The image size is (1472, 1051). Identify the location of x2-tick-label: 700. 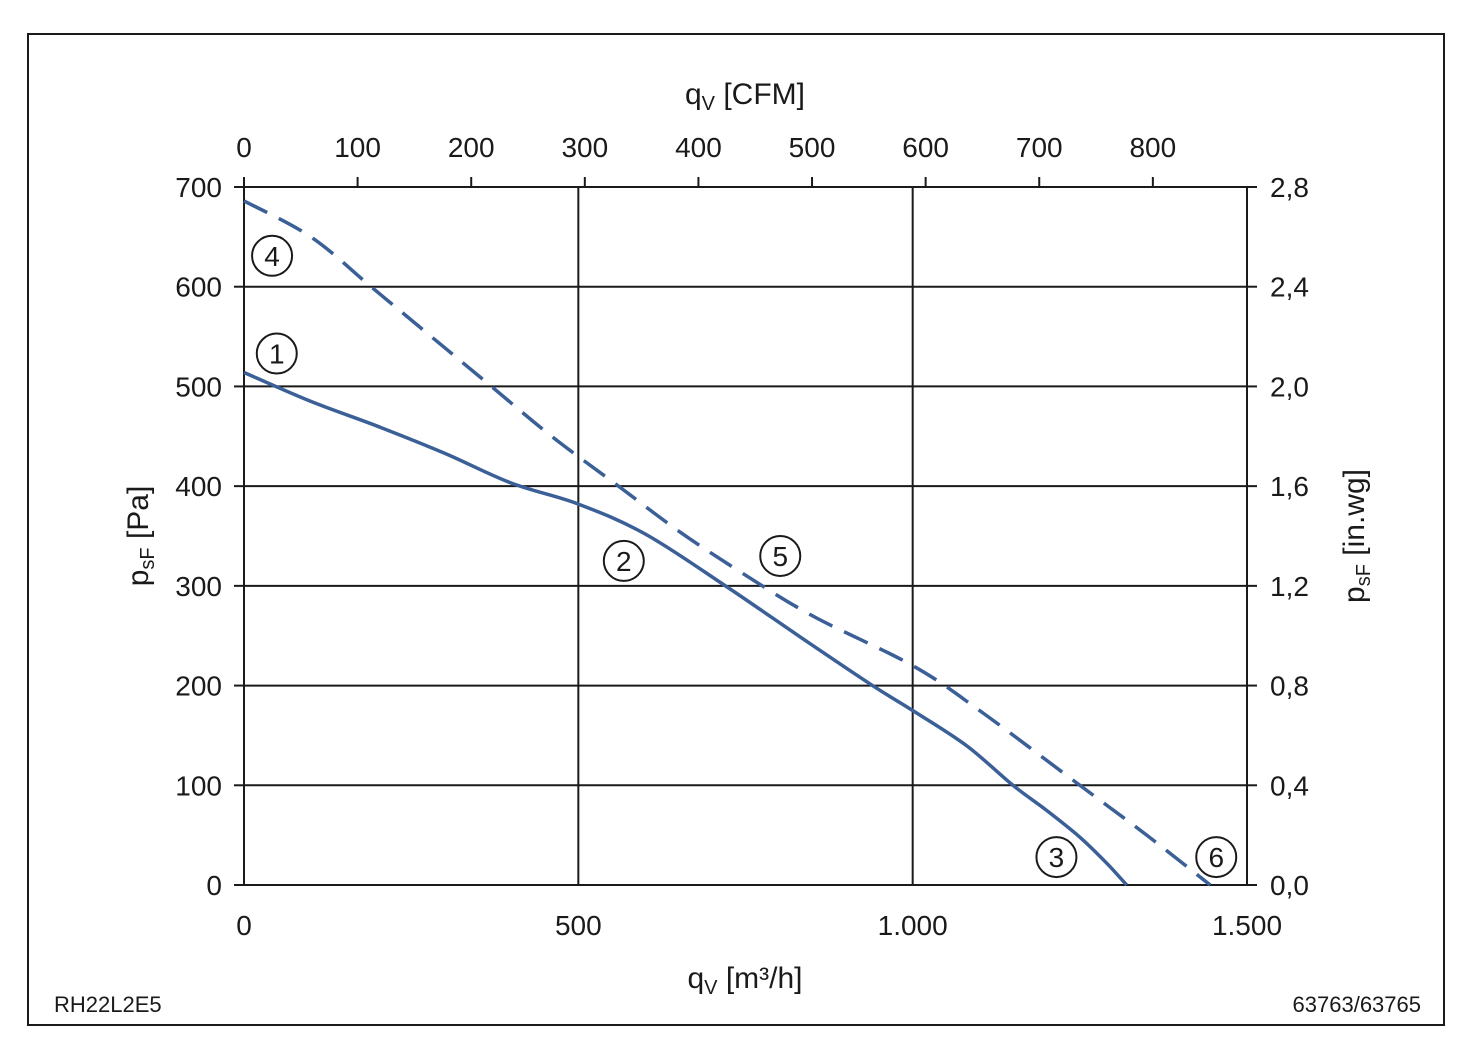
(1039, 147).